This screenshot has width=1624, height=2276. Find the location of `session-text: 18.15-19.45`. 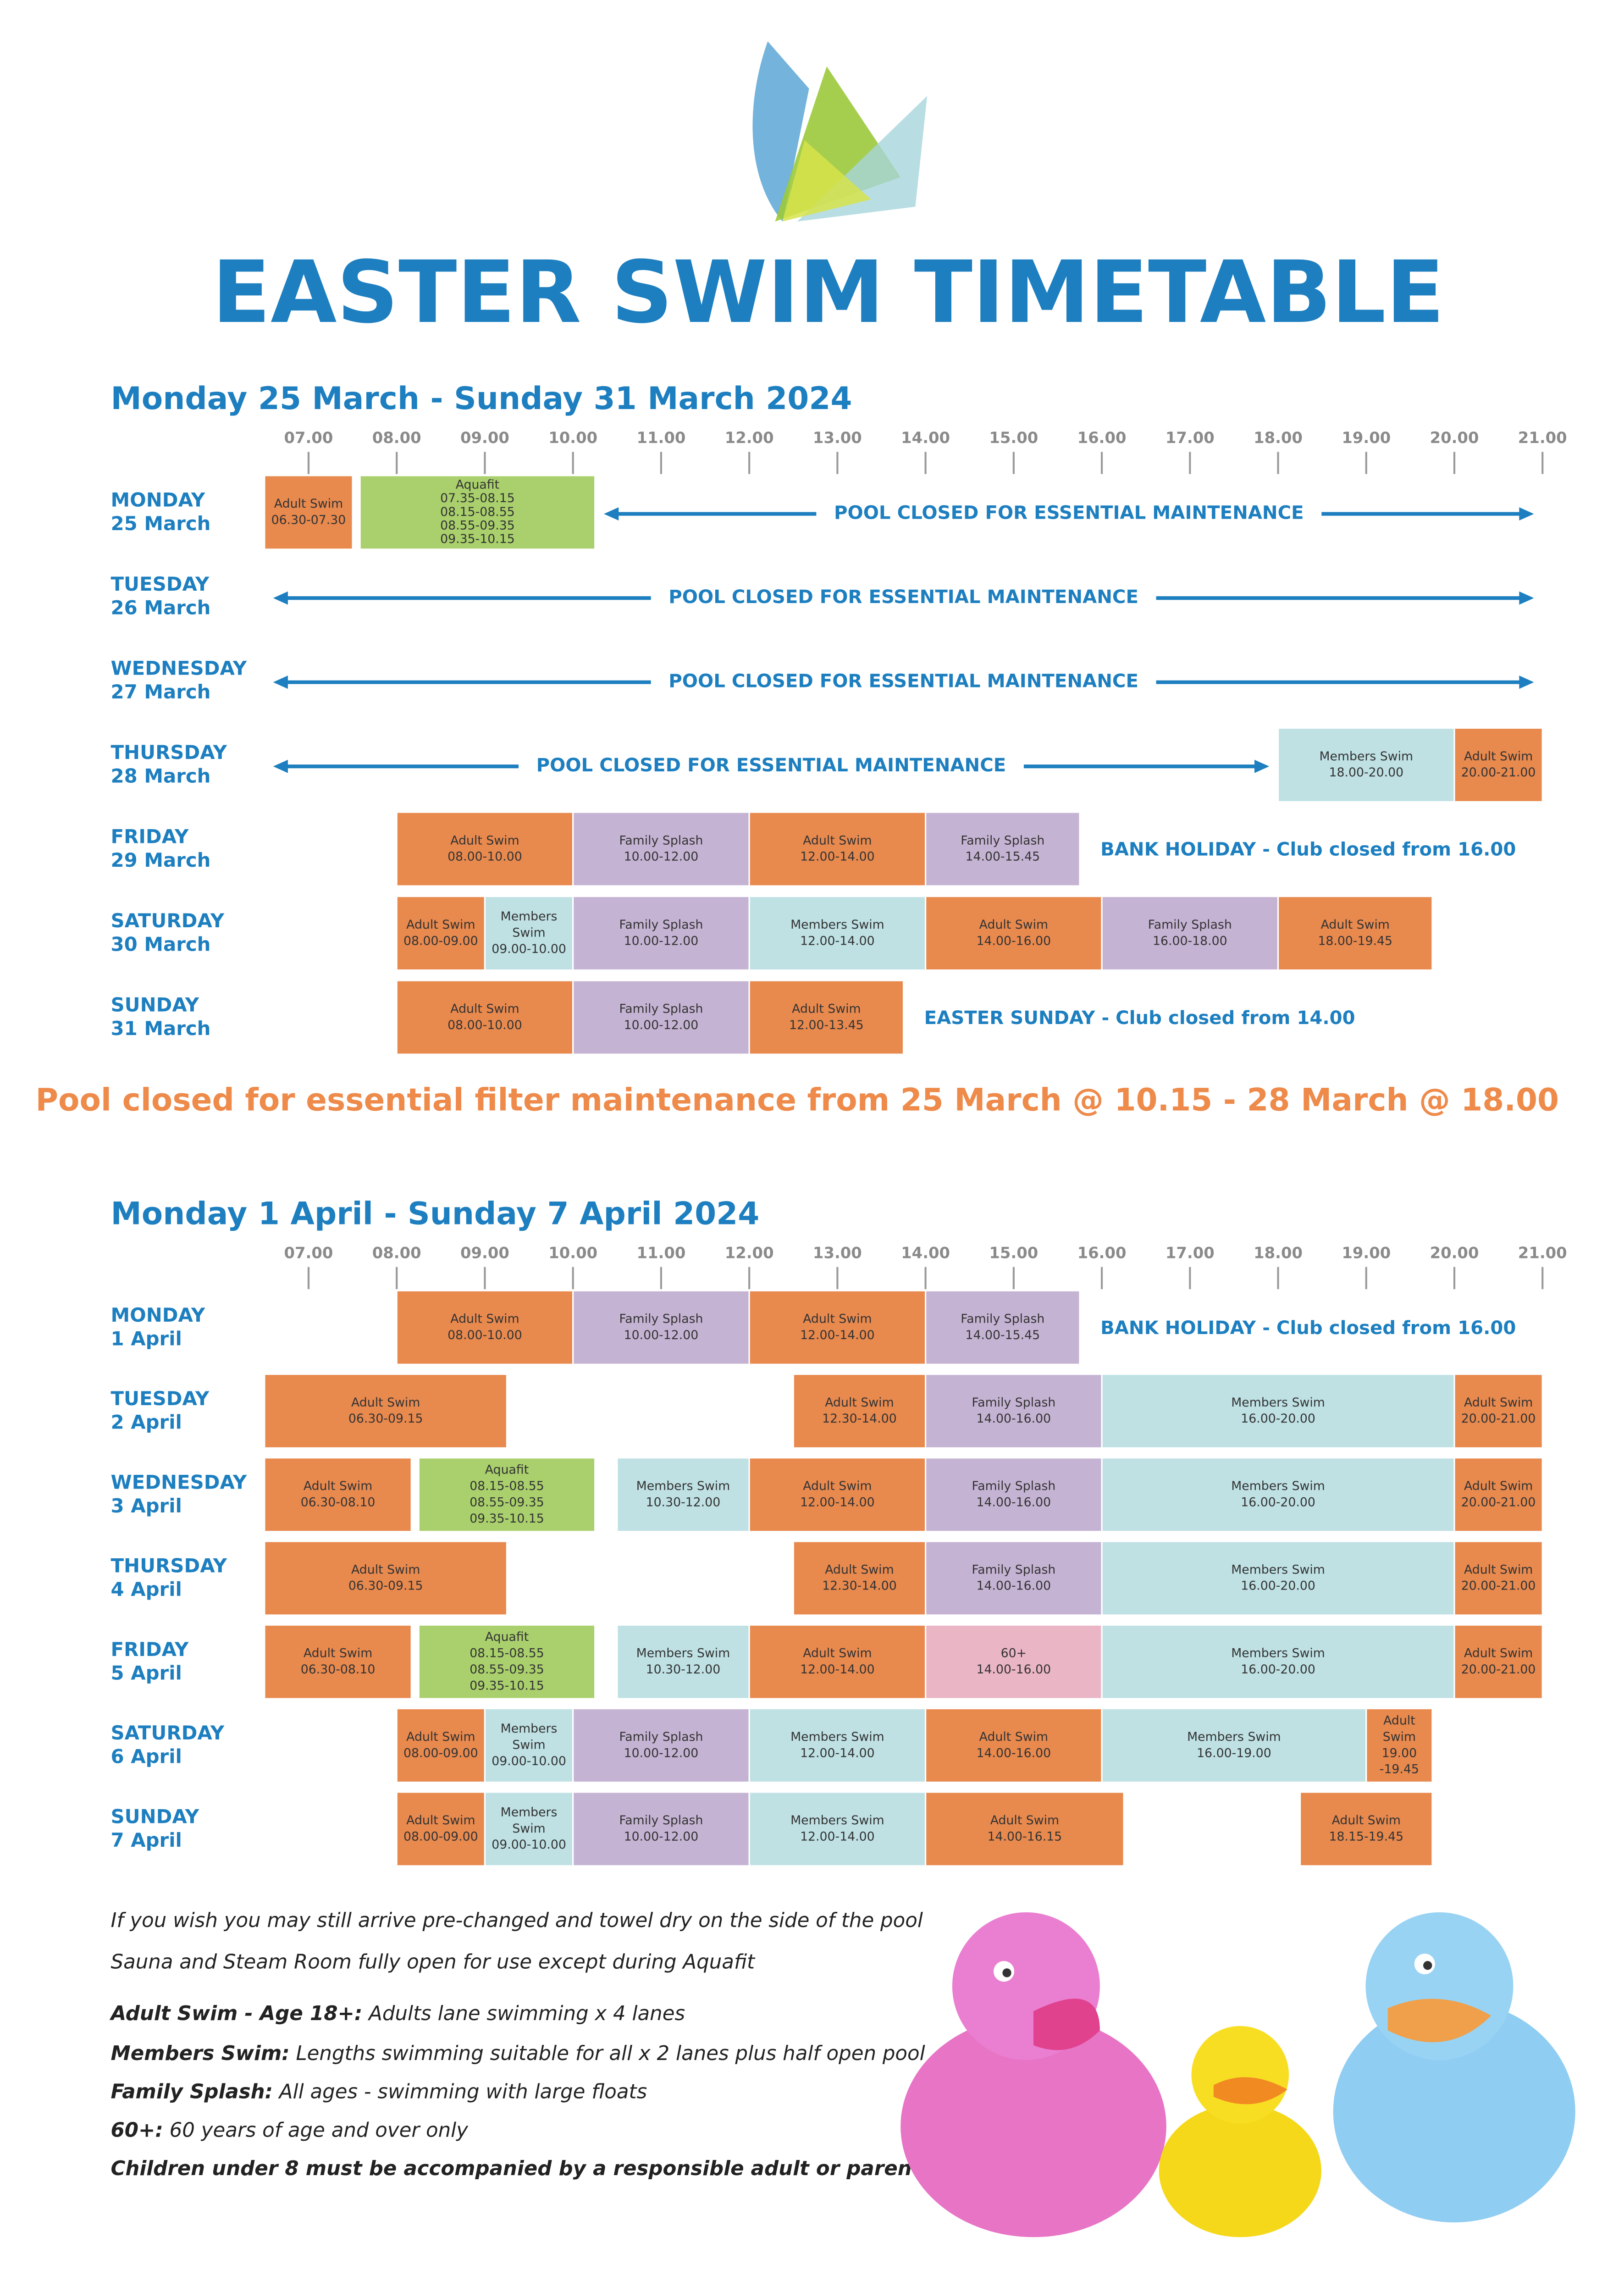

session-text: 18.15-19.45 is located at coordinates (1366, 1837).